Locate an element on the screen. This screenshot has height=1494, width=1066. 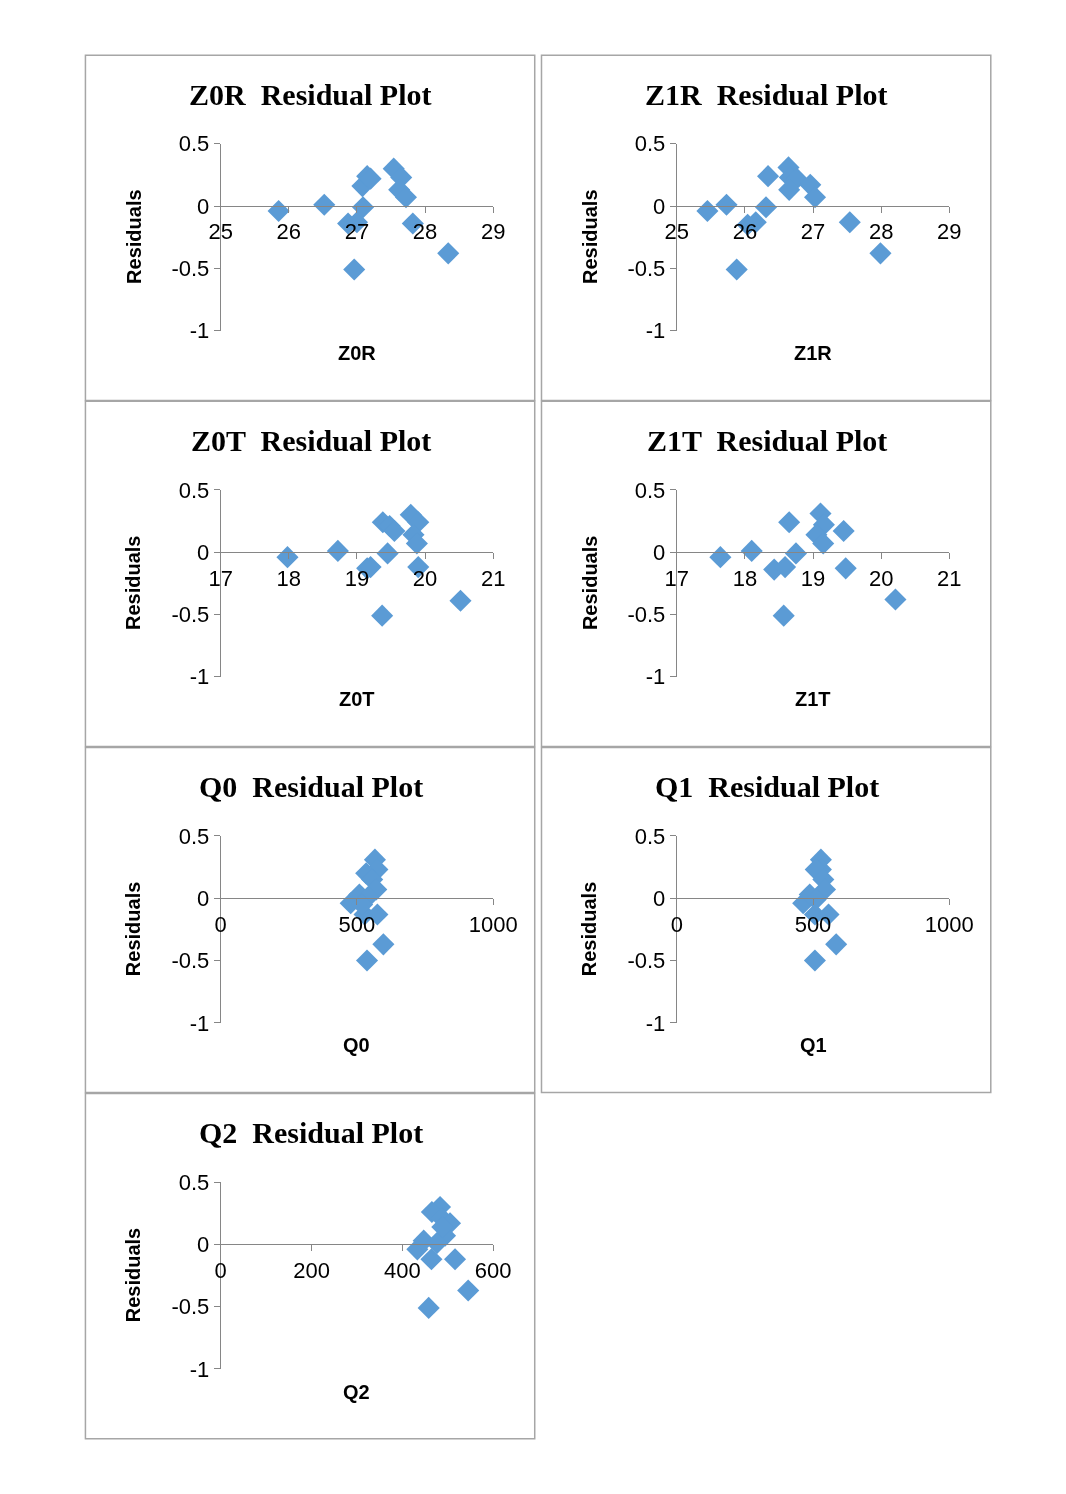
chart-title: Z1R Residual Plot is located at coordinates (766, 94).